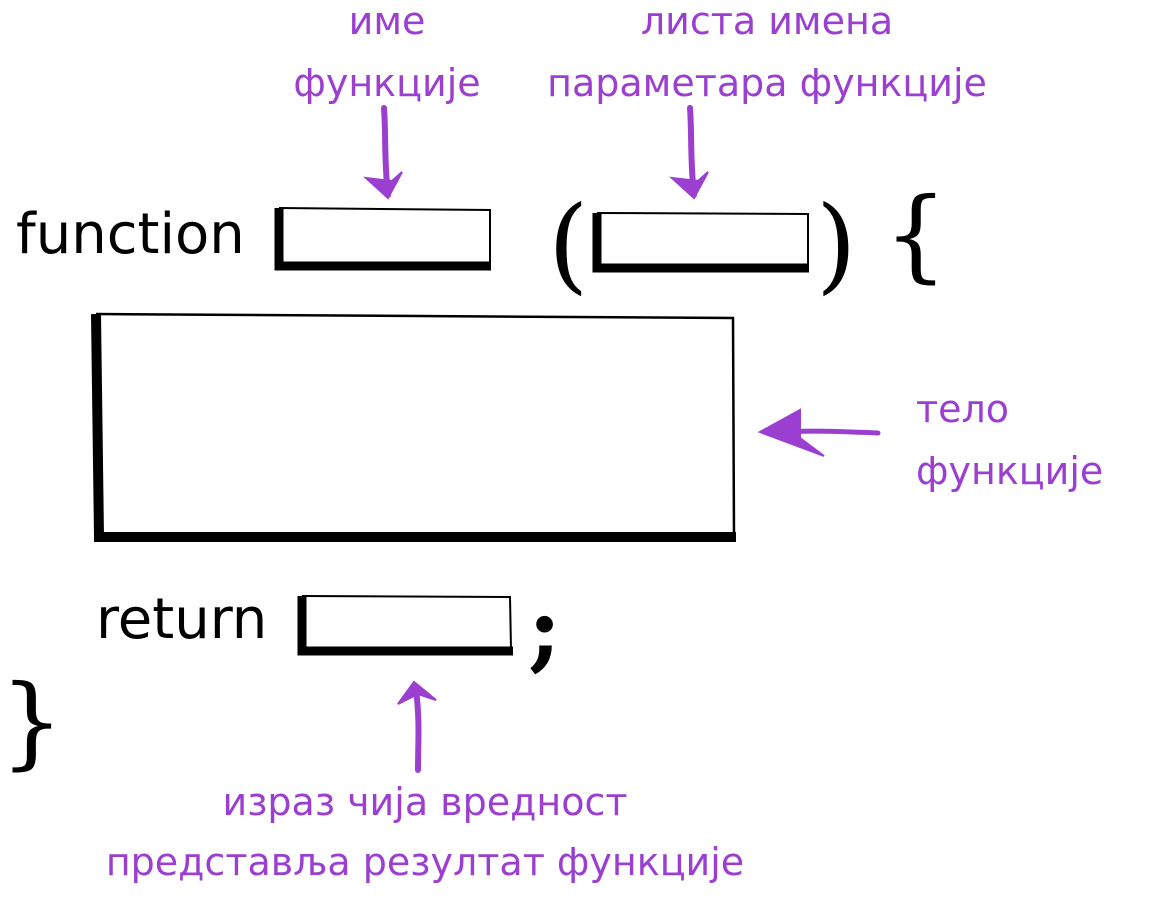  What do you see at coordinates (700, 242) in the screenshot?
I see `parameter-list-slot` at bounding box center [700, 242].